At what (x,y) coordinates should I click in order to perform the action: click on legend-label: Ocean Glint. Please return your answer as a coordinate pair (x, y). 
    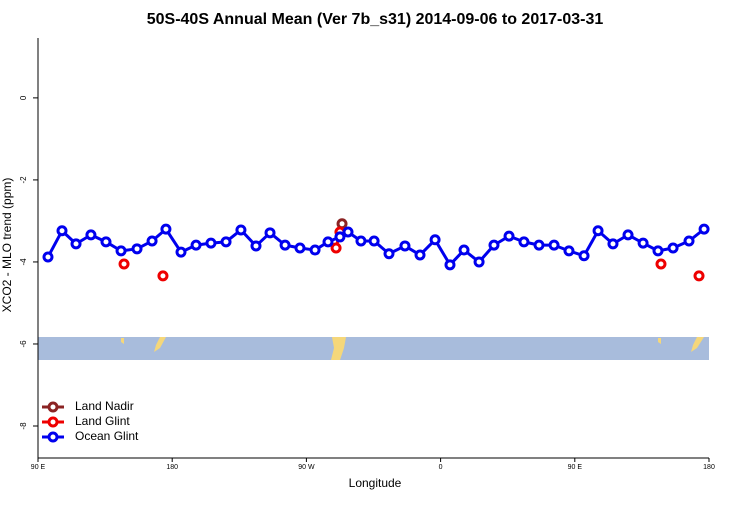
    Looking at the image, I should click on (107, 436).